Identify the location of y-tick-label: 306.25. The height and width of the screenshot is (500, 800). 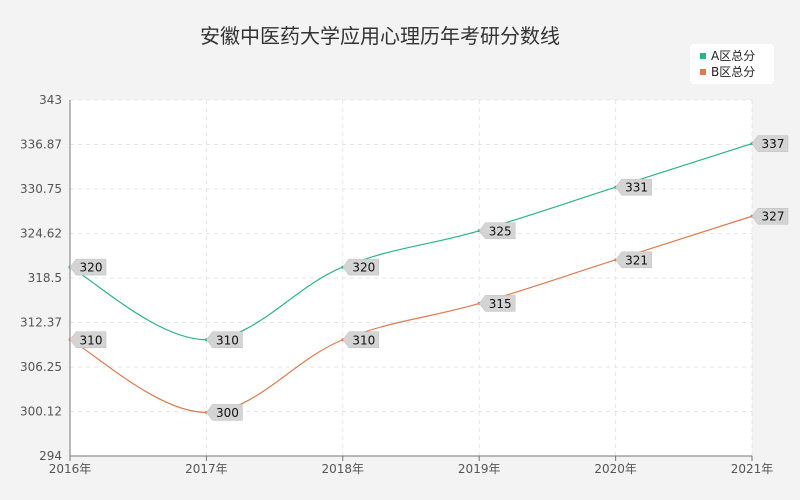
(41, 367).